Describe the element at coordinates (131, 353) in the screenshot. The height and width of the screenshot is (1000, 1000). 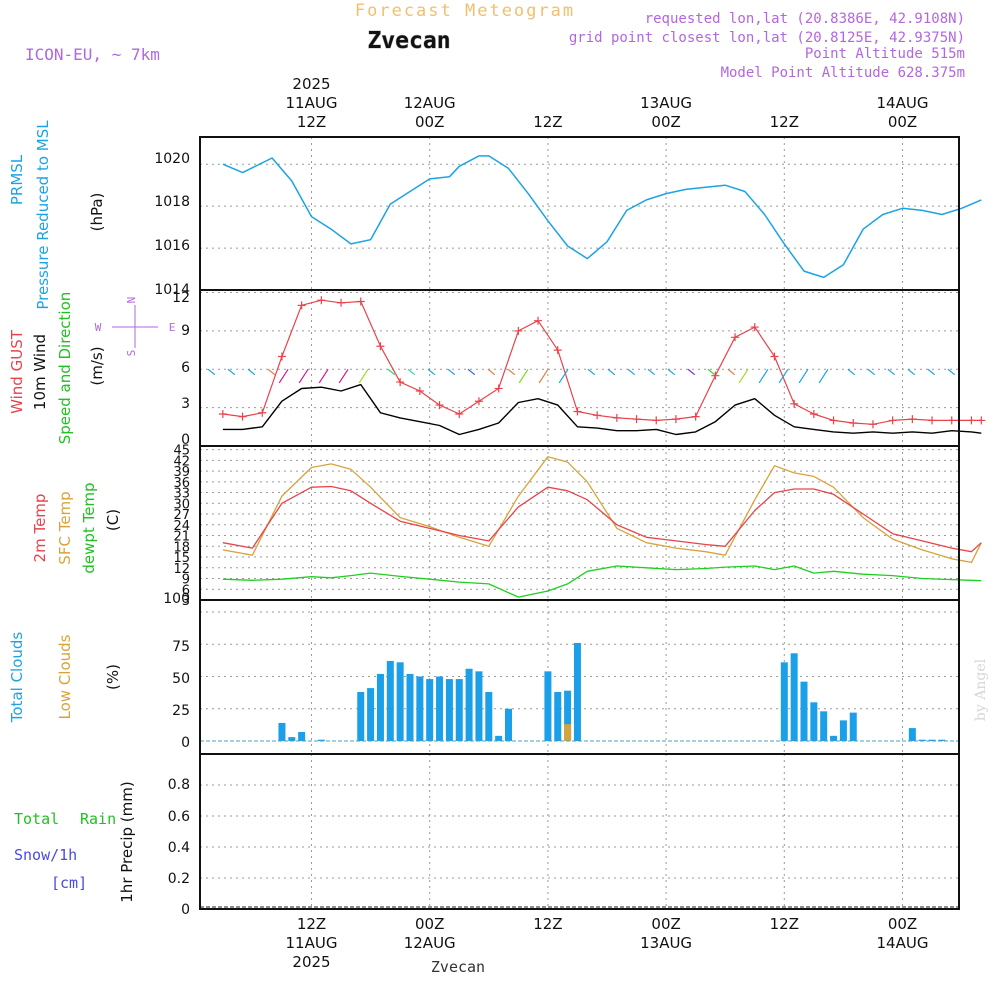
I see `compass-south: S` at that location.